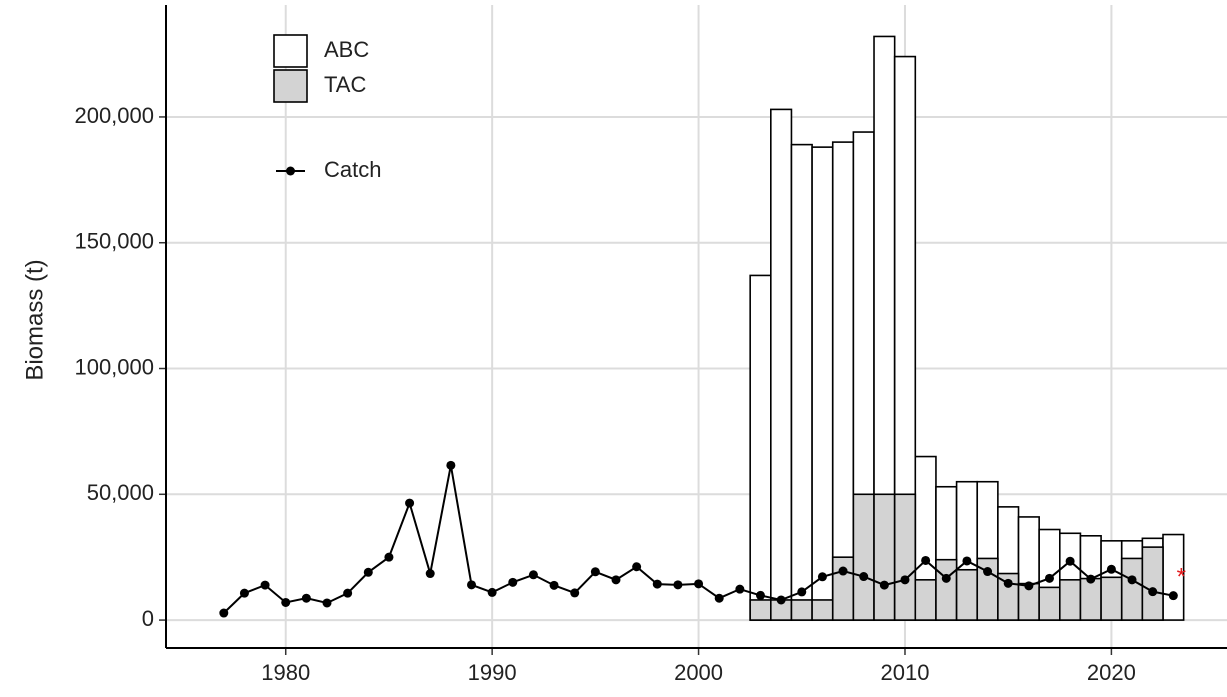 The height and width of the screenshot is (697, 1227). I want to click on y-tick-label: 150,000, so click(114, 241).